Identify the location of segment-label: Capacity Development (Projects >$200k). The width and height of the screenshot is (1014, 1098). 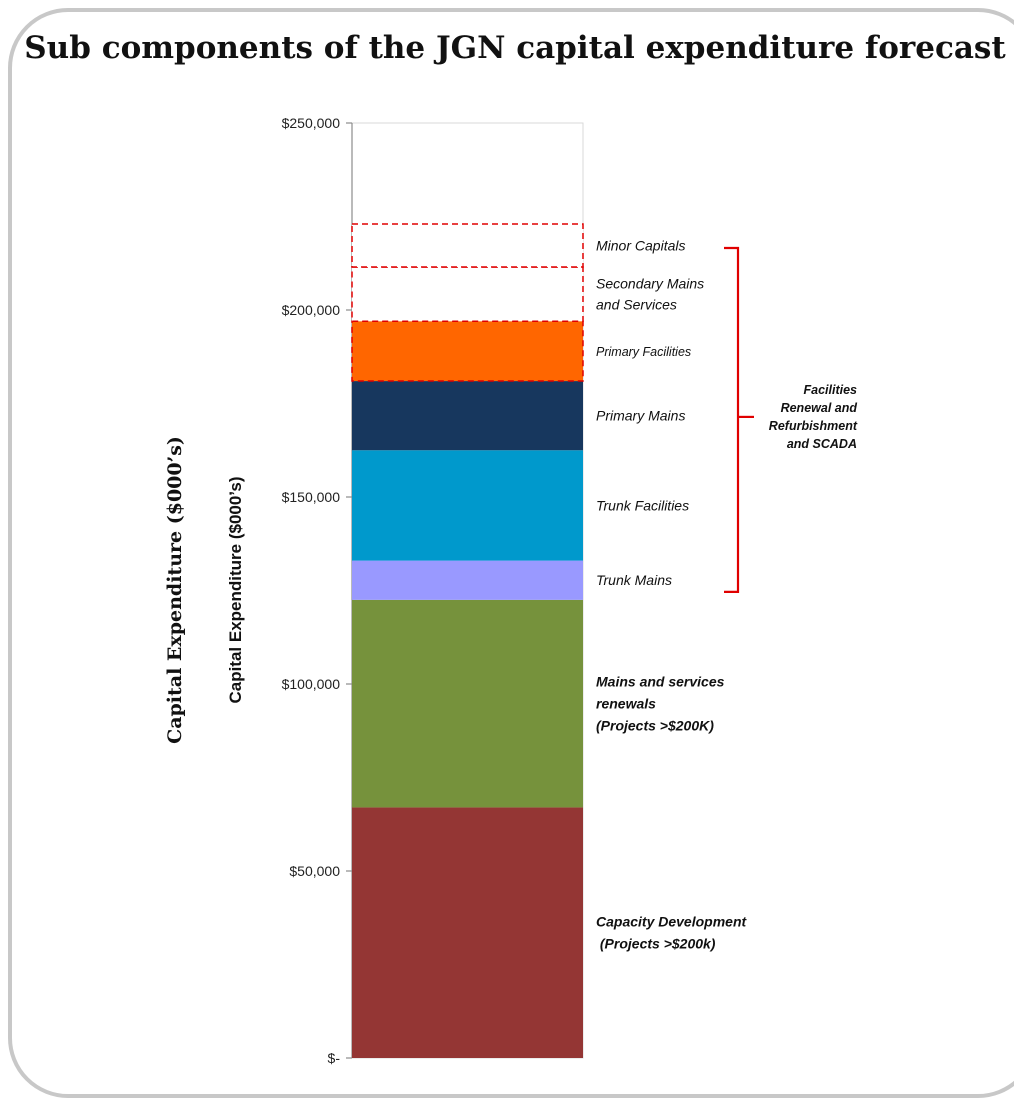
(671, 933).